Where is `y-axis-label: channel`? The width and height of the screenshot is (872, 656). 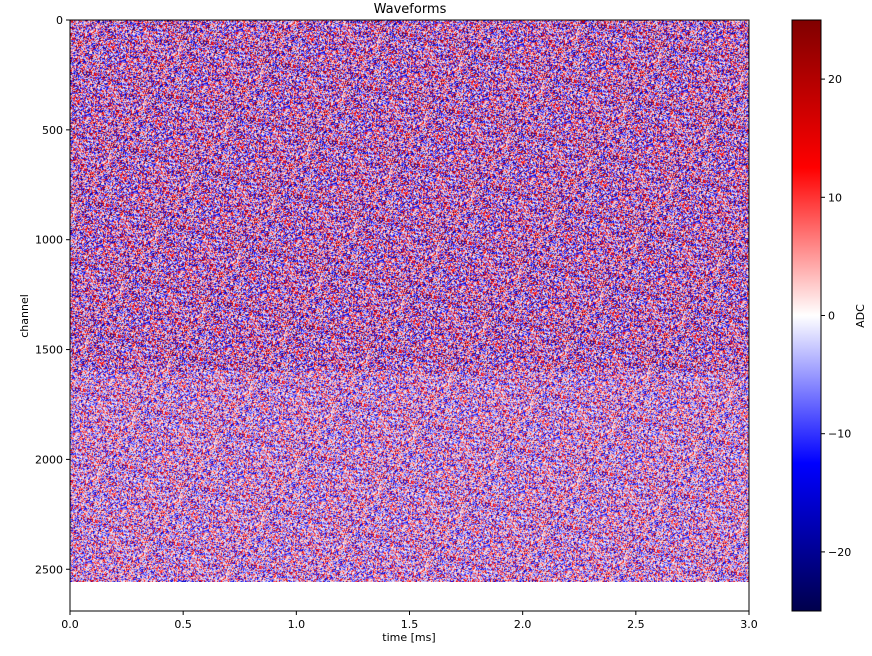
y-axis-label: channel is located at coordinates (24, 316).